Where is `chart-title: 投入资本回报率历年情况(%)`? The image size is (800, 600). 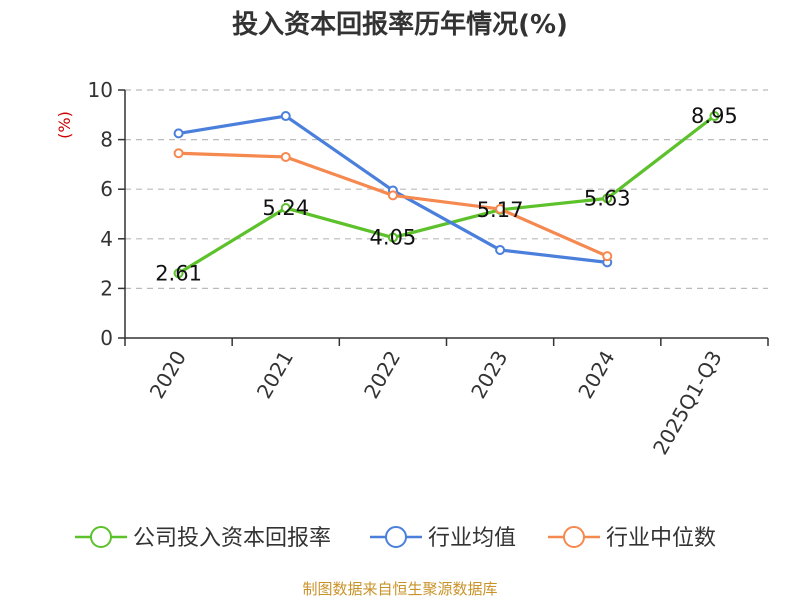 chart-title: 投入资本回报率历年情况(%) is located at coordinates (400, 25).